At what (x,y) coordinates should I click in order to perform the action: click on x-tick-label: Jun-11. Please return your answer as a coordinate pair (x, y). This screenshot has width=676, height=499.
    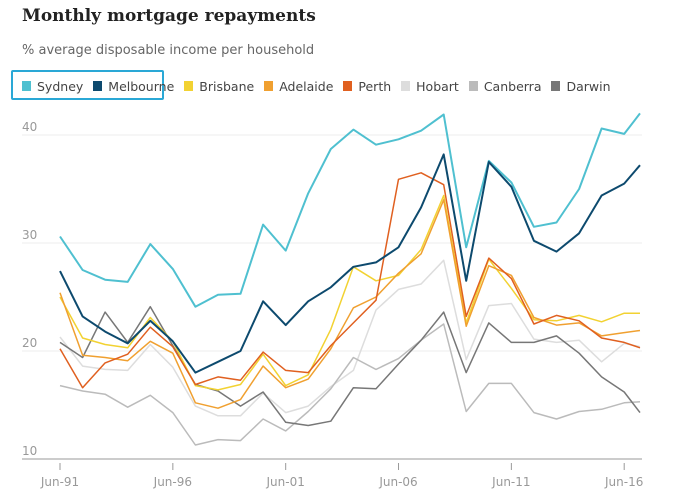
    Looking at the image, I should click on (510, 482).